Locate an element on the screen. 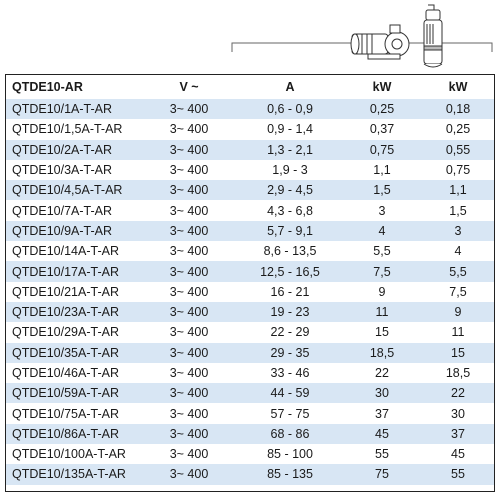  kw-cell-1: 0,37 is located at coordinates (382, 129).